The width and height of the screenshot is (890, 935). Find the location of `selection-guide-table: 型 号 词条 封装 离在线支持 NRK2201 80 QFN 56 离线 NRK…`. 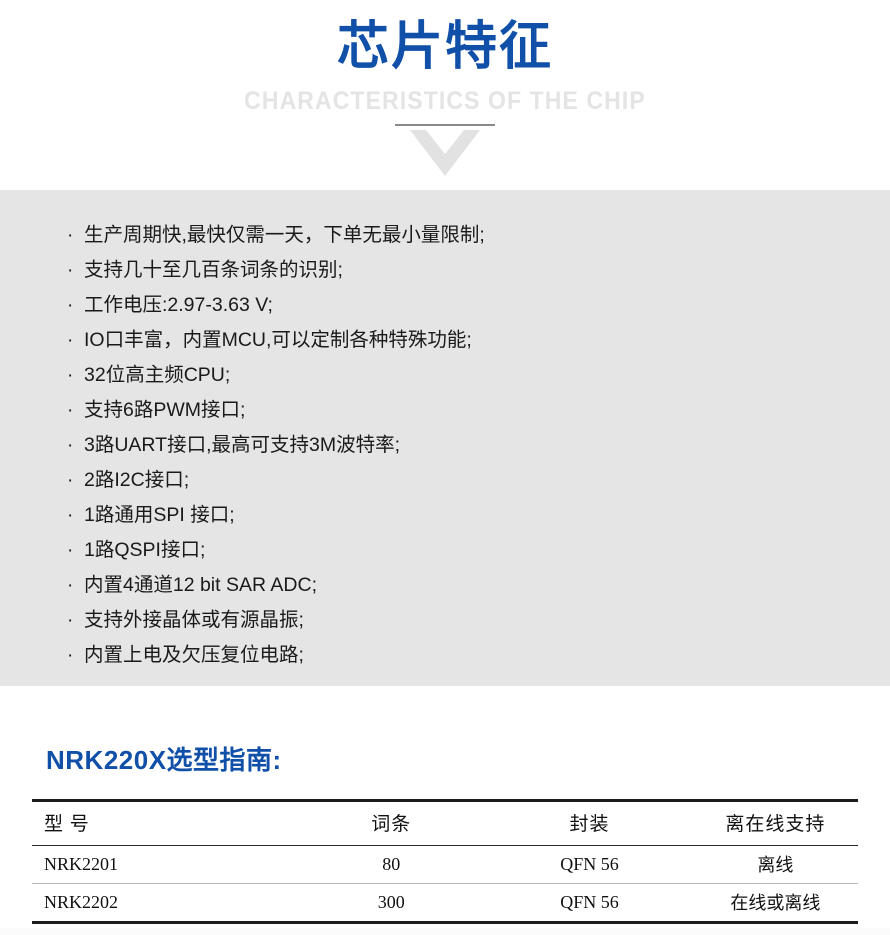

selection-guide-table: 型 号 词条 封装 离在线支持 NRK2201 80 QFN 56 离线 NRK… is located at coordinates (445, 861).